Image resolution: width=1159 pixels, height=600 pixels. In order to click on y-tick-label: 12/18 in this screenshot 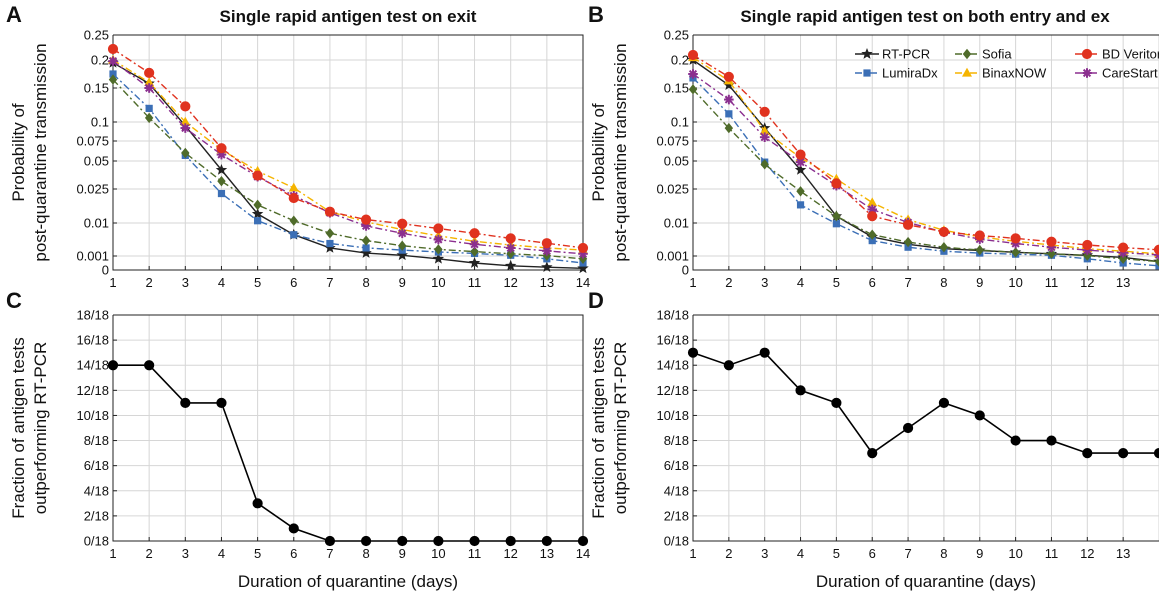, I will do `click(672, 390)`.